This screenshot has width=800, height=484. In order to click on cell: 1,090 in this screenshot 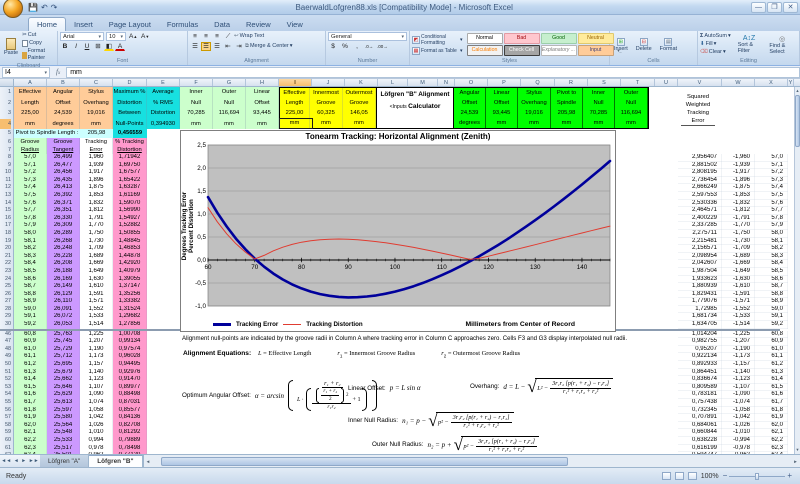, I will do `click(96, 395)`.